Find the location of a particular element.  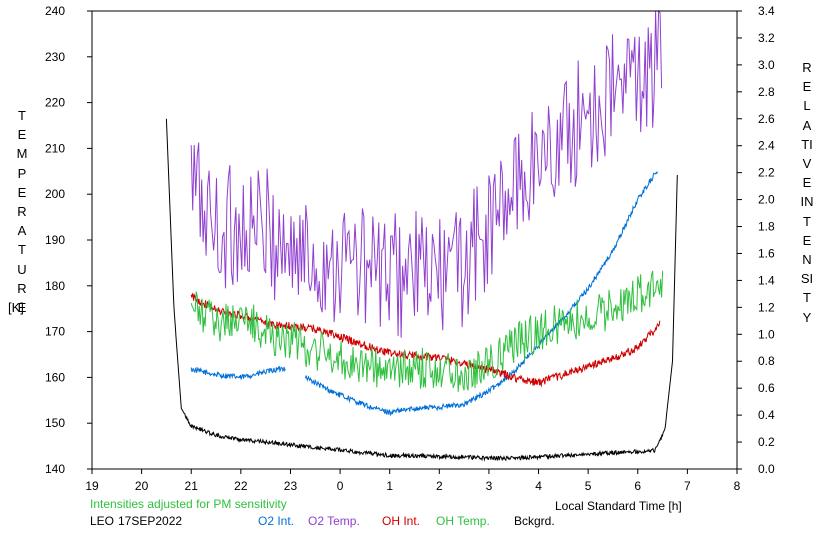

x-tick-label: 2 is located at coordinates (439, 486).